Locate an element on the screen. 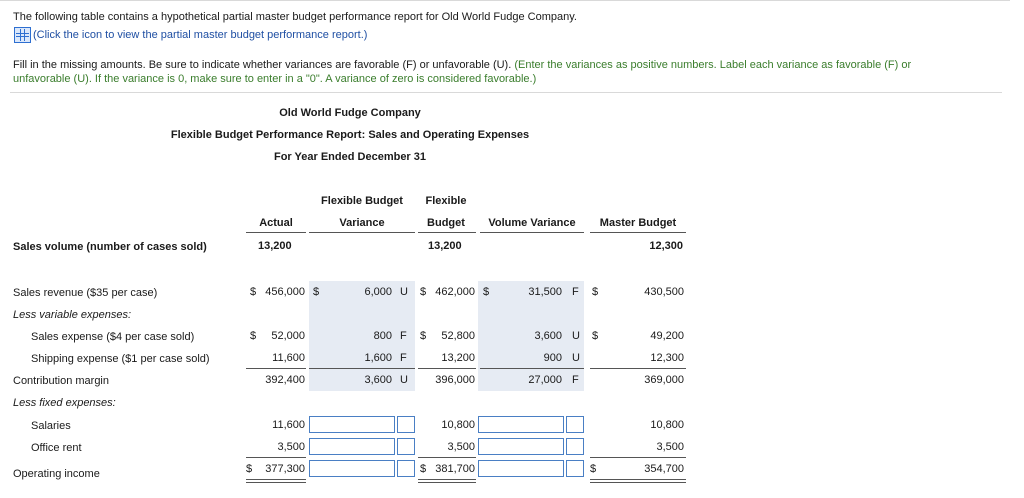 The width and height of the screenshot is (1024, 498). rent-fbv-input is located at coordinates (352, 446).